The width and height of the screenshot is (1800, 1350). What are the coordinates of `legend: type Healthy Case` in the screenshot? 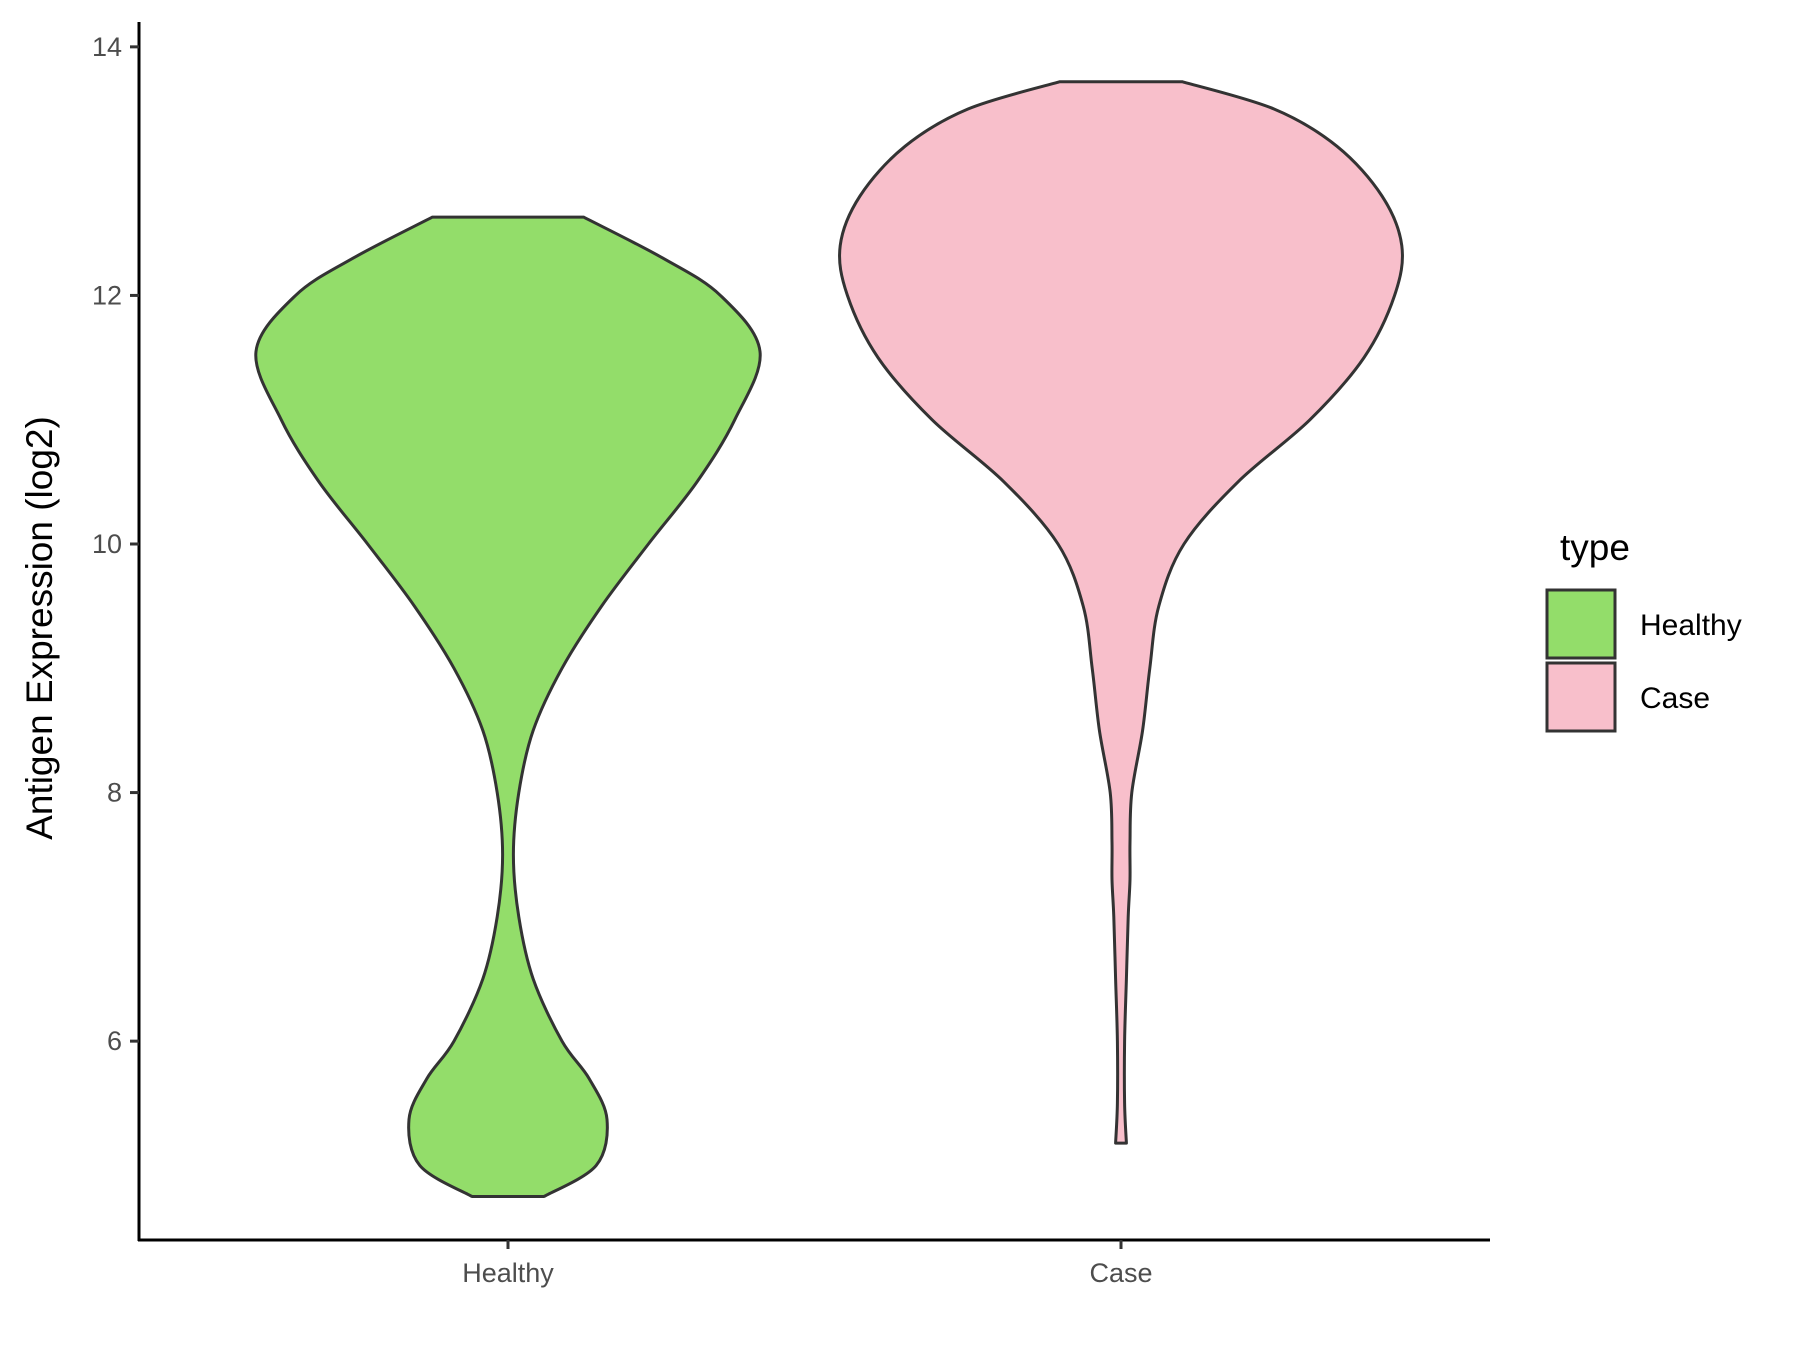 It's located at (1643, 630).